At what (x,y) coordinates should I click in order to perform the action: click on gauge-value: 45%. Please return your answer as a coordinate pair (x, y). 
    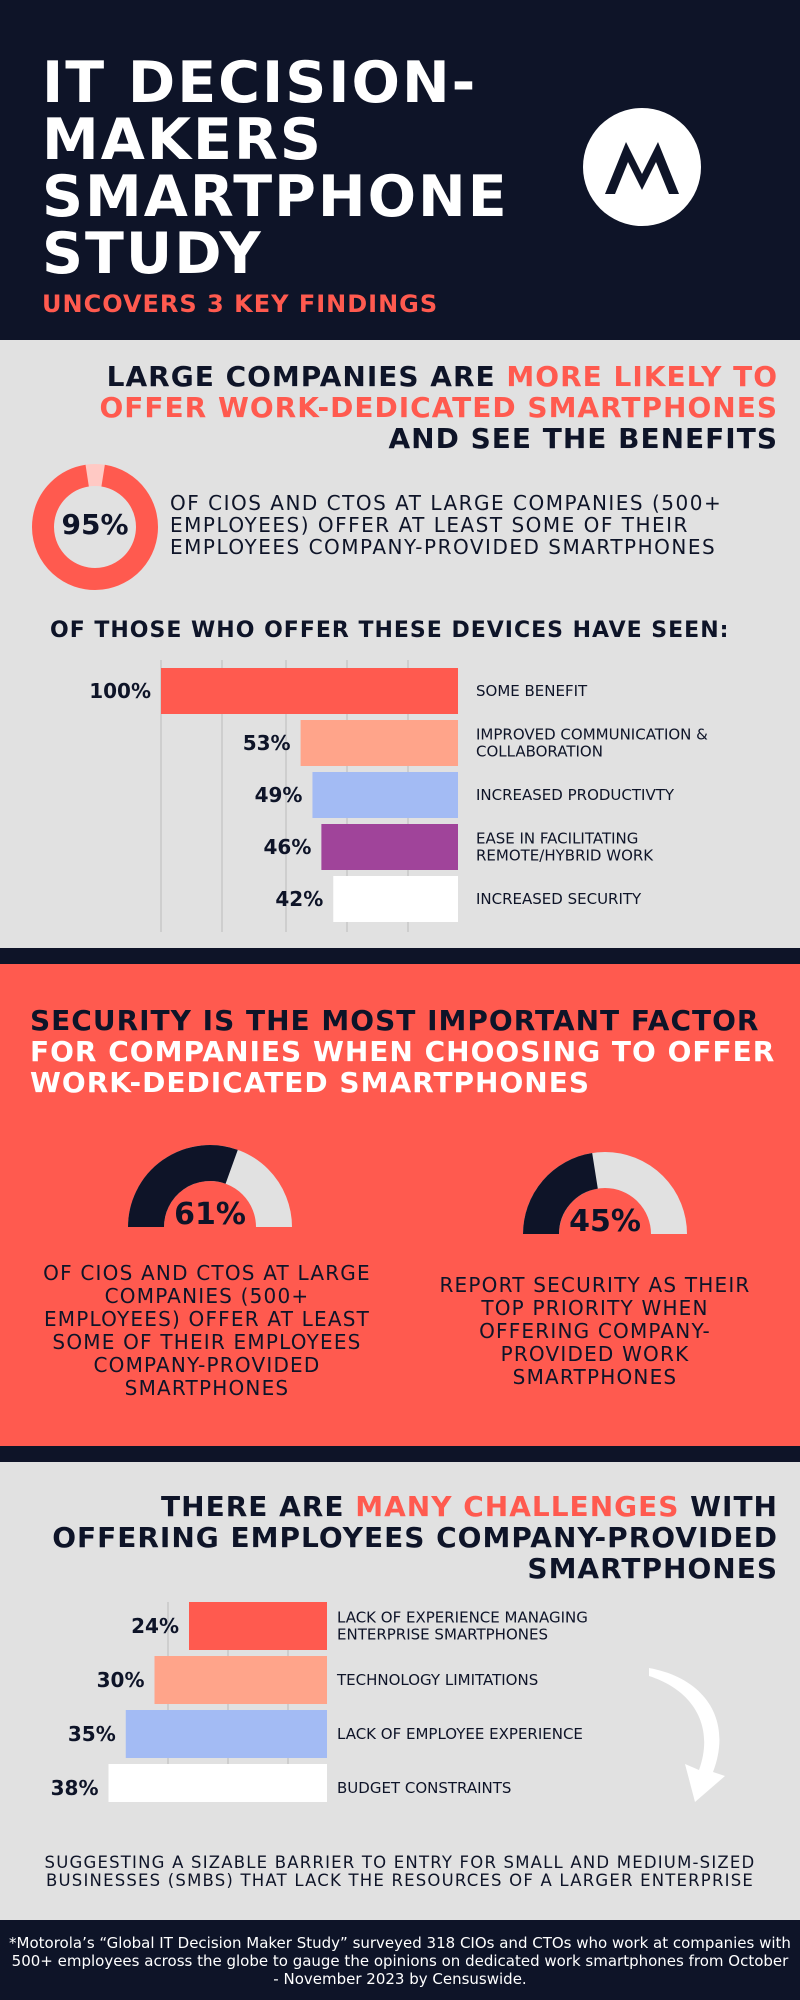
    Looking at the image, I should click on (605, 1221).